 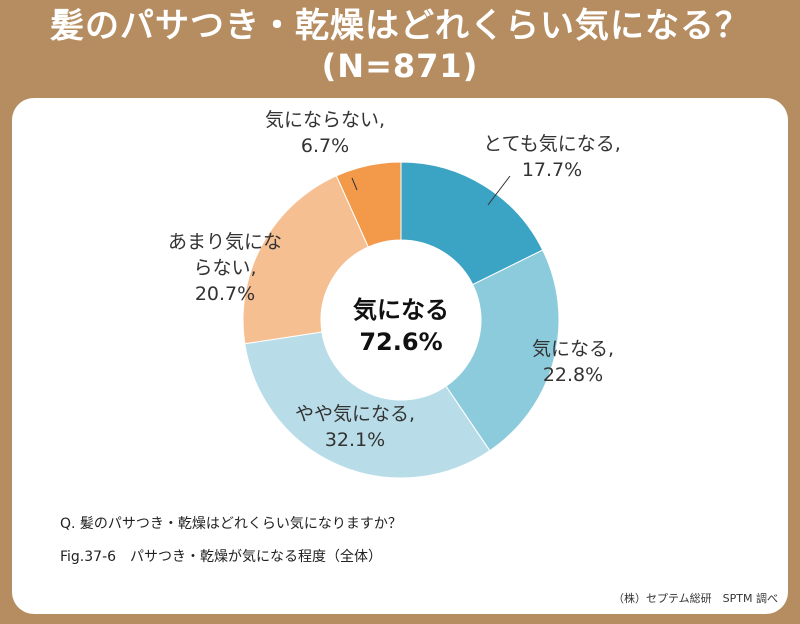 What do you see at coordinates (552, 170) in the screenshot?
I see `slice-label: 17.7%` at bounding box center [552, 170].